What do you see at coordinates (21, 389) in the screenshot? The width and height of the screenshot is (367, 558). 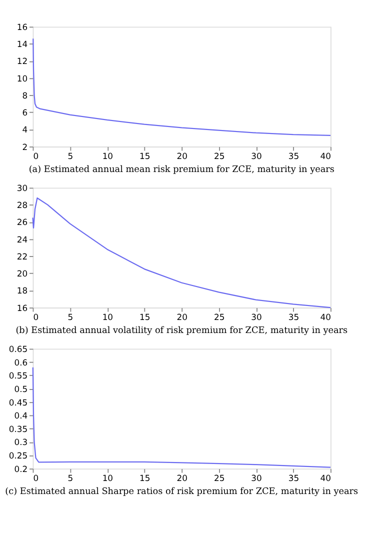 I see `y-tick-label: 0.5` at bounding box center [21, 389].